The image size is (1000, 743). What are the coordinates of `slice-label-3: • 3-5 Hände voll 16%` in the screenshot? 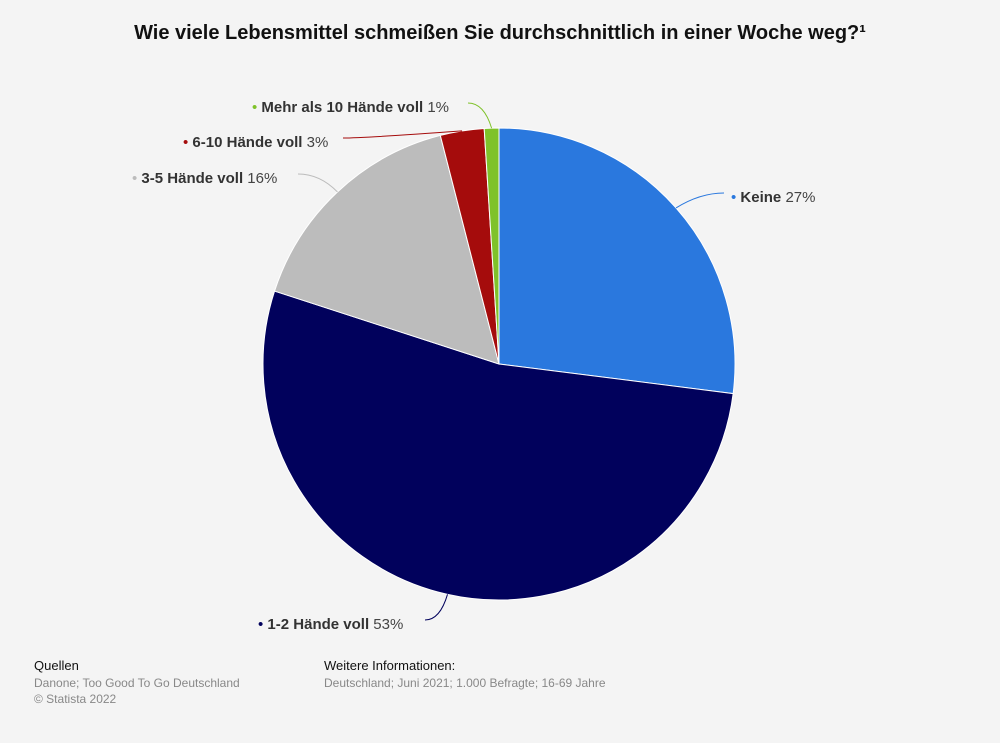 It's located at (204, 178).